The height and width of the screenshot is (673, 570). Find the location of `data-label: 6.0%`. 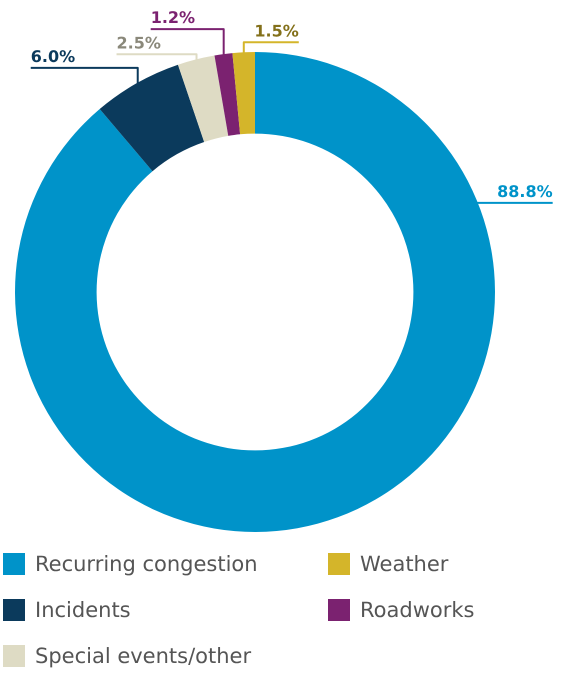

data-label: 6.0% is located at coordinates (53, 56).